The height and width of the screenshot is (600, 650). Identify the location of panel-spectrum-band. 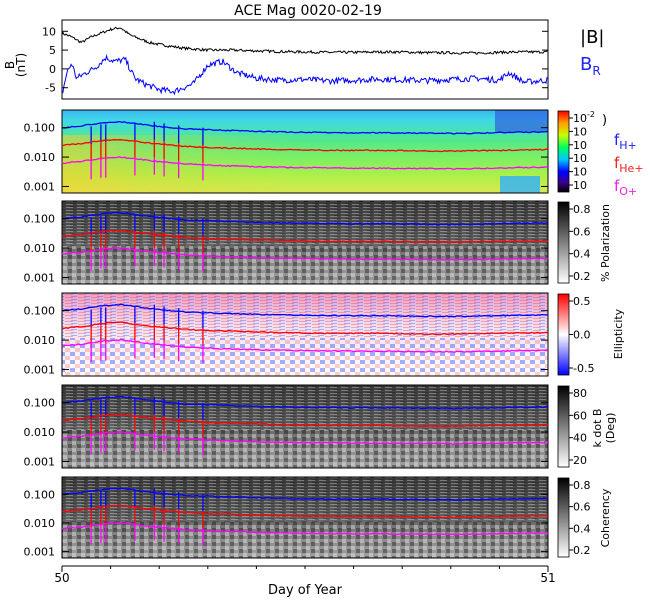
(177, 164).